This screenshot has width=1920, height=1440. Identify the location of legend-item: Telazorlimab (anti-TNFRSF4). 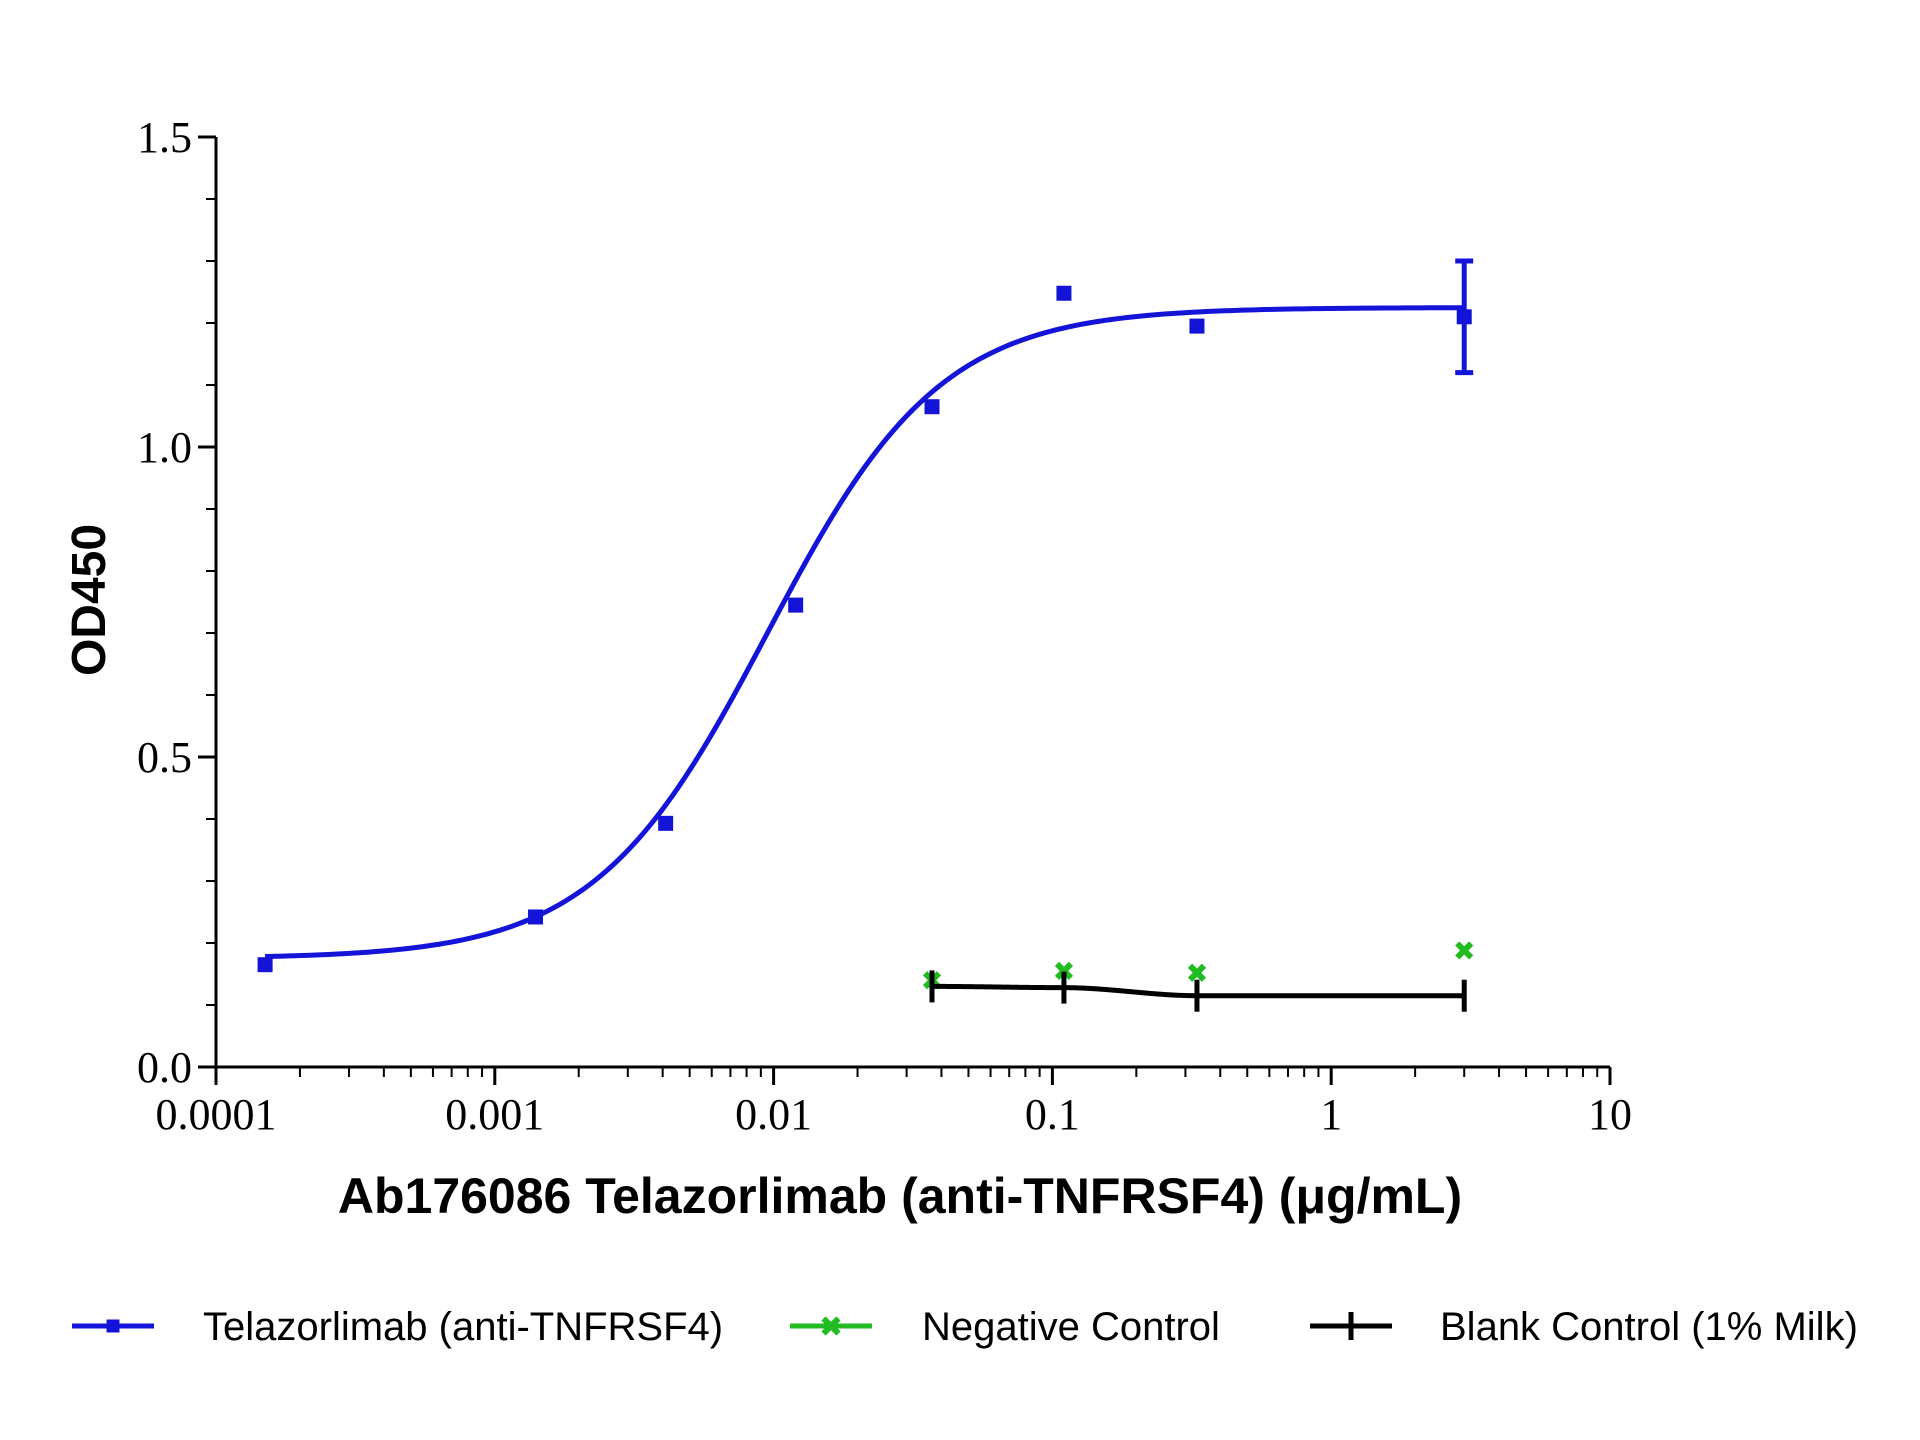
(397, 1327).